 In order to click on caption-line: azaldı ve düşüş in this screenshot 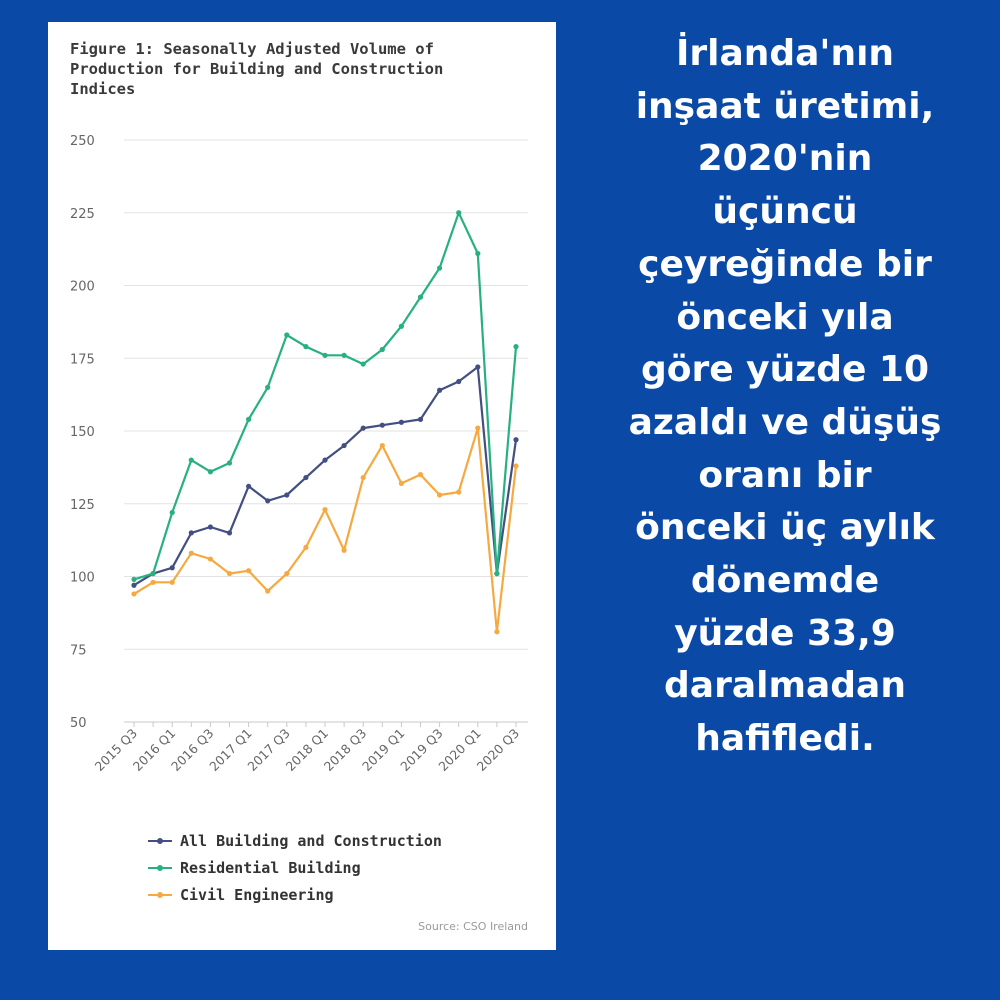, I will do `click(785, 422)`.